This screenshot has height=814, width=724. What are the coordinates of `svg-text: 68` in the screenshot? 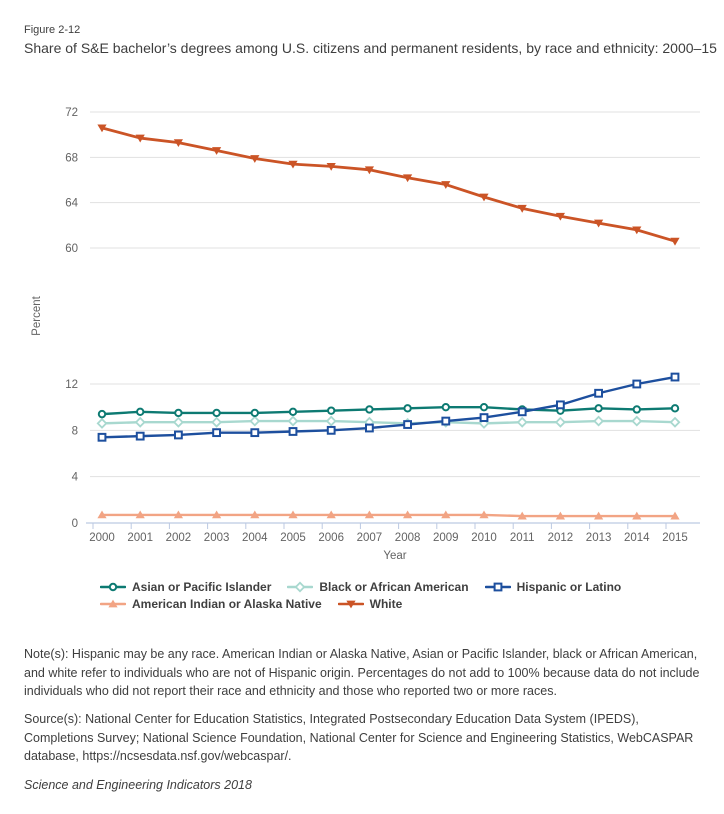 It's located at (71, 158).